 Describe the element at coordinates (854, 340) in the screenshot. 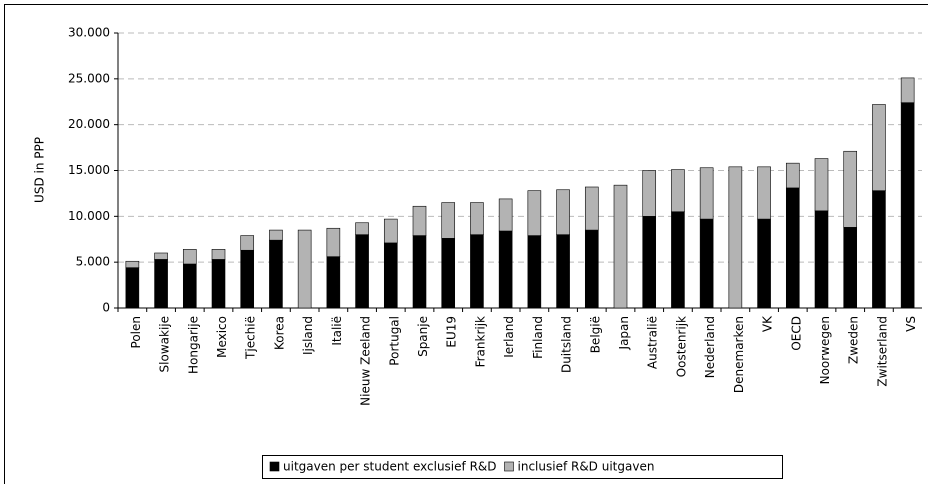

I see `x-tick-label: Zweden` at that location.